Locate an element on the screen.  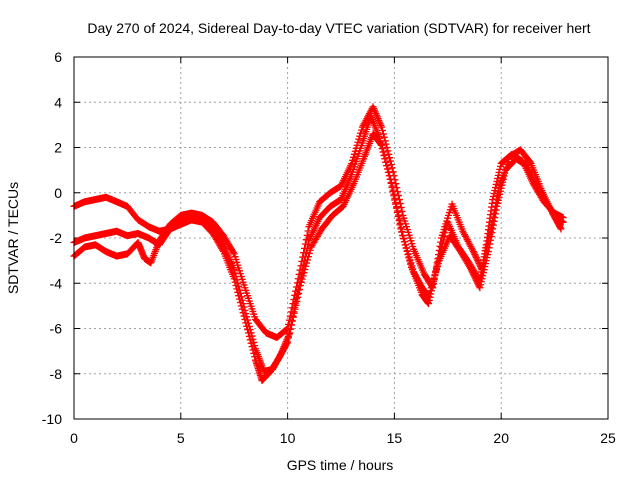
y-axis-title: SDTVAR / TECUs is located at coordinates (13, 238).